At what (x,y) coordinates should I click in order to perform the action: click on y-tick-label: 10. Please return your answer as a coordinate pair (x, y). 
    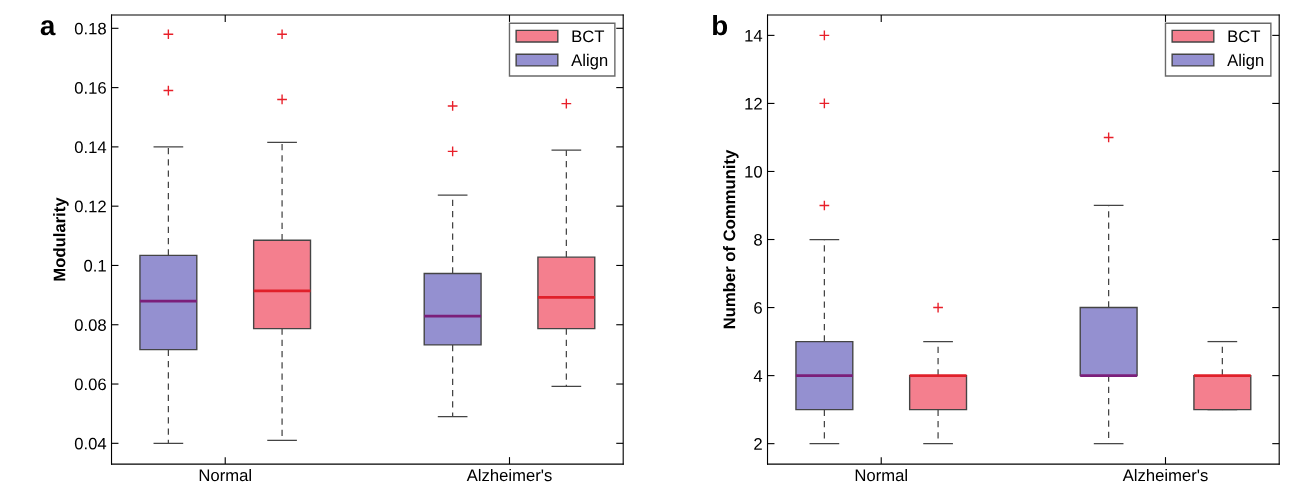
    Looking at the image, I should click on (754, 171).